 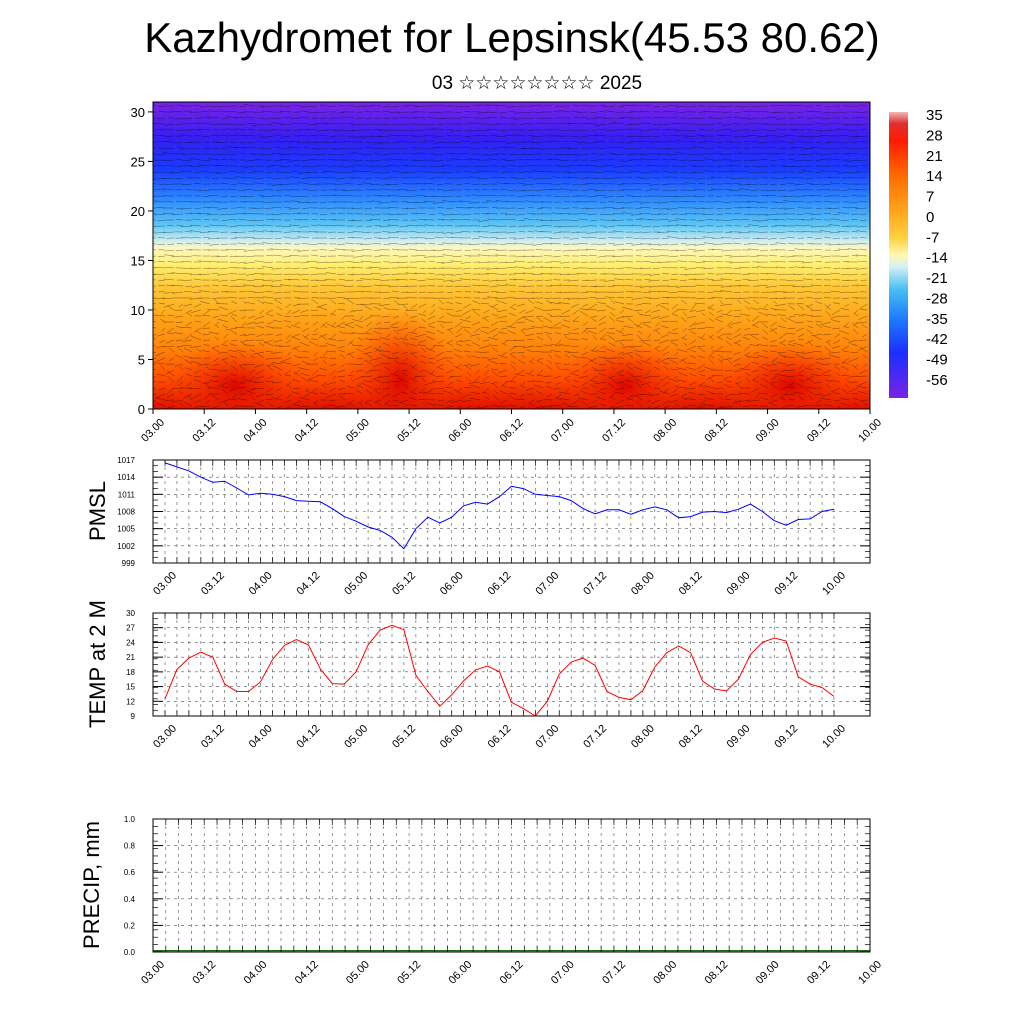 What do you see at coordinates (256, 973) in the screenshot?
I see `precip-x-tick-label: 04.00` at bounding box center [256, 973].